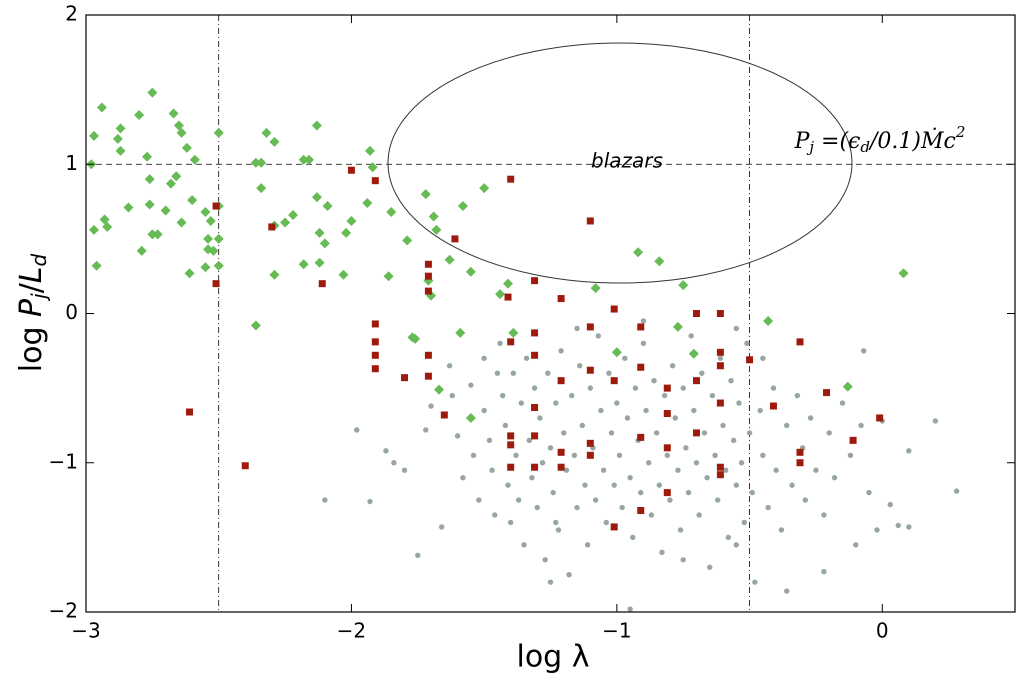 The width and height of the screenshot is (1024, 682). I want to click on y-tick-label: −1, so click(63, 461).